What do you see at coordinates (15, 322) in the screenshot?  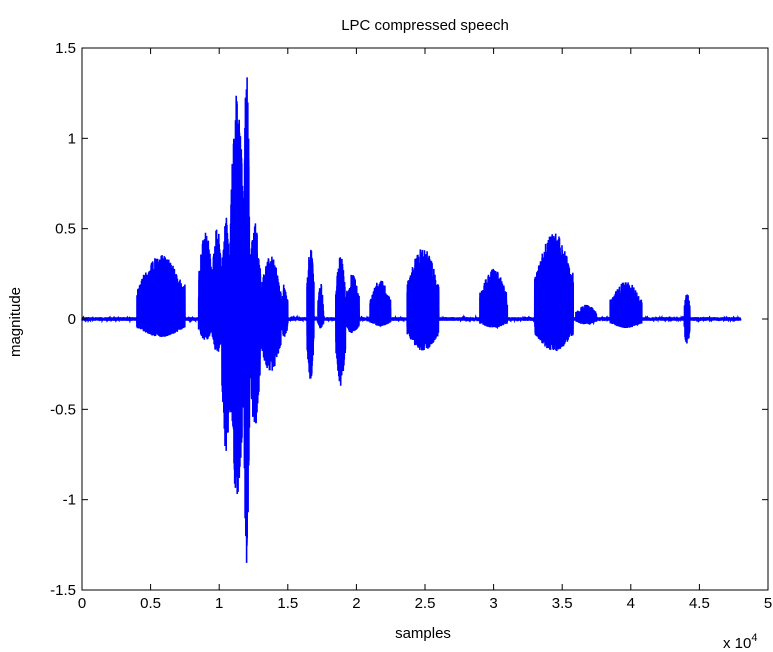 I see `y-axis-label: magnitude` at bounding box center [15, 322].